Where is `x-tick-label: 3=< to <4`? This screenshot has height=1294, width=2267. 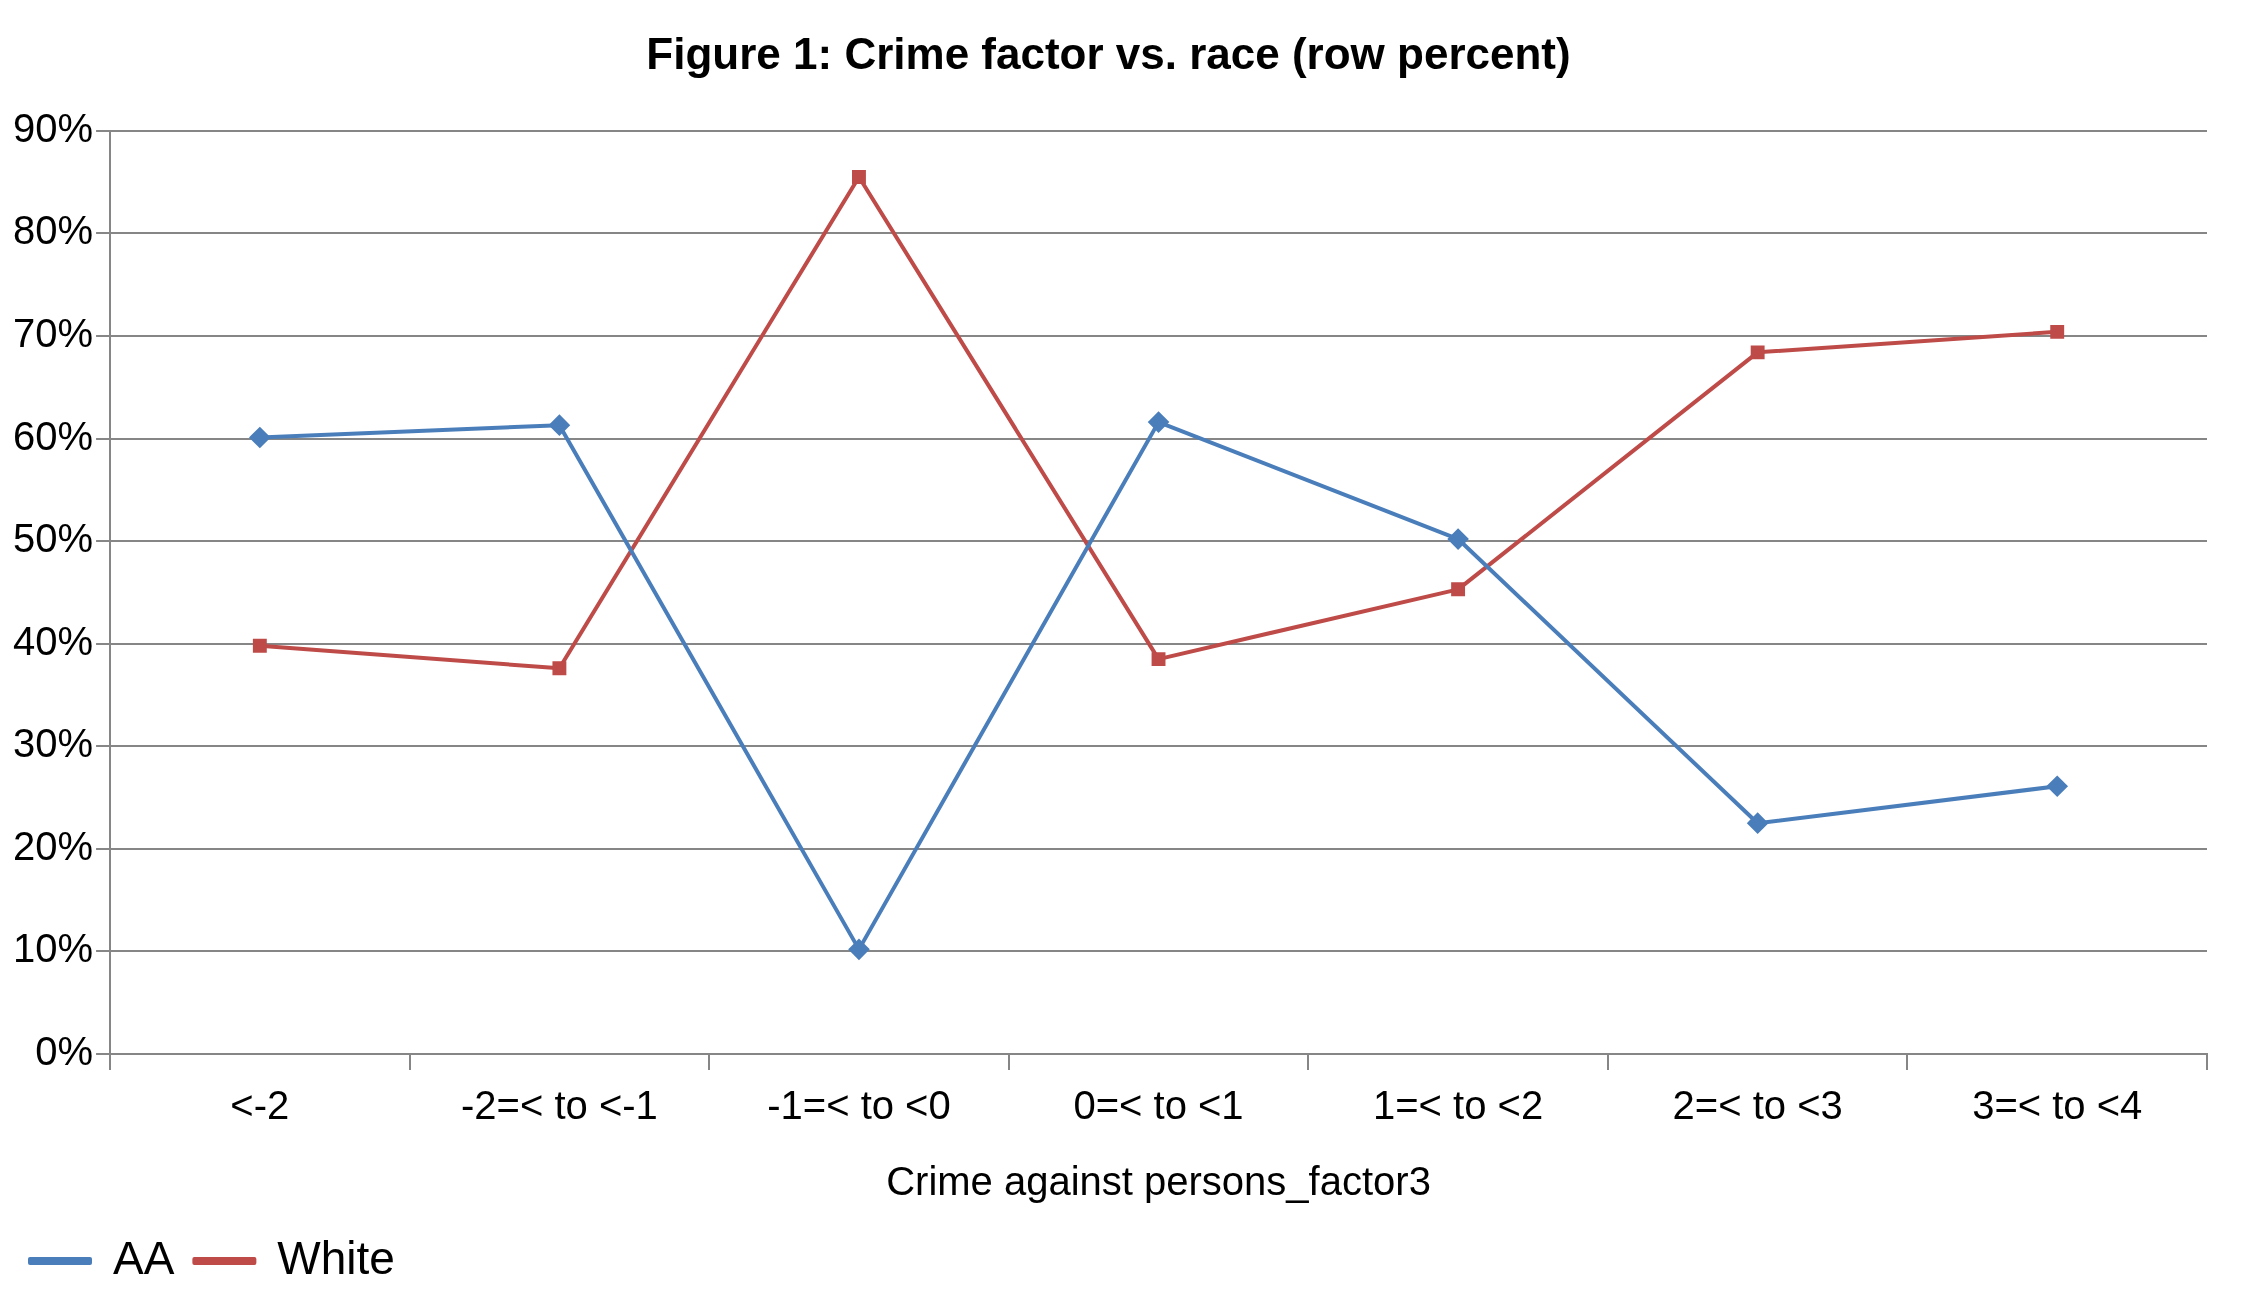
x-tick-label: 3=< to <4 is located at coordinates (2057, 1105).